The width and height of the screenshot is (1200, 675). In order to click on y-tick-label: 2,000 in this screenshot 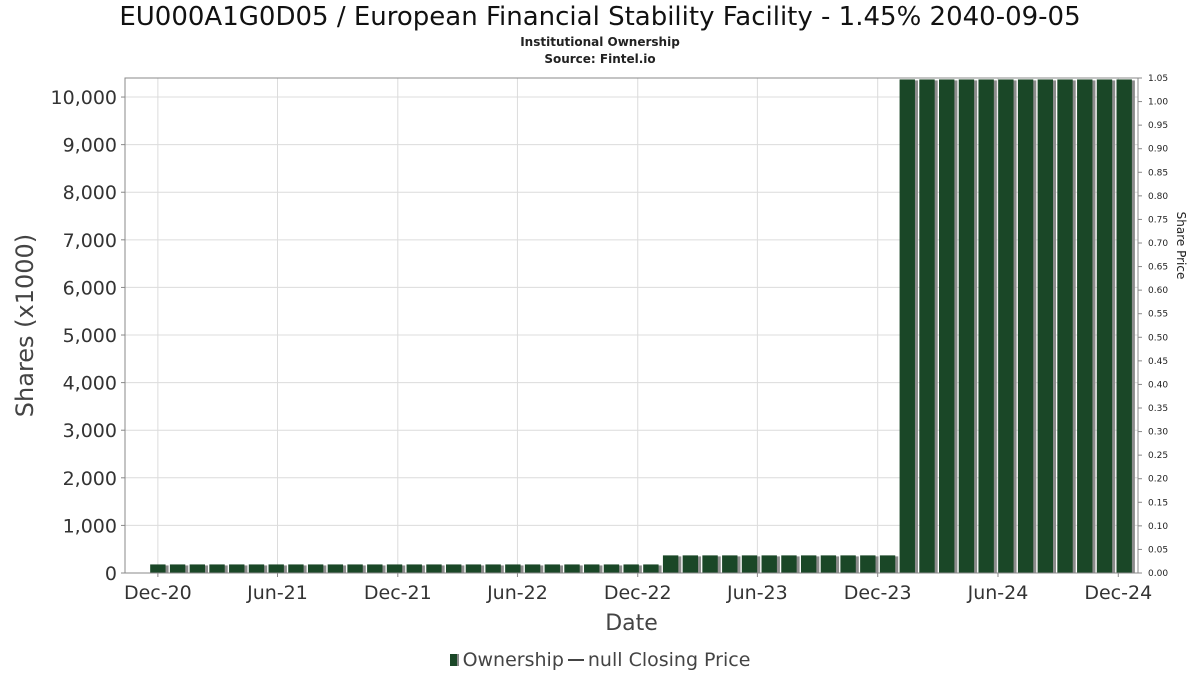, I will do `click(90, 479)`.